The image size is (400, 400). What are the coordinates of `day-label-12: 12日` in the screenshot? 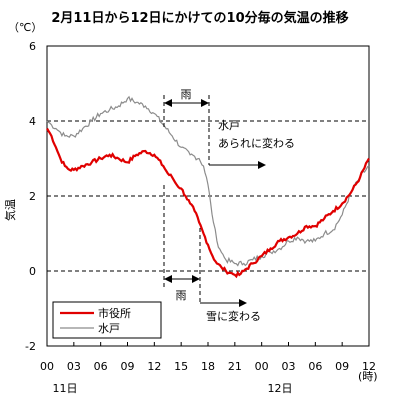 It's located at (280, 388).